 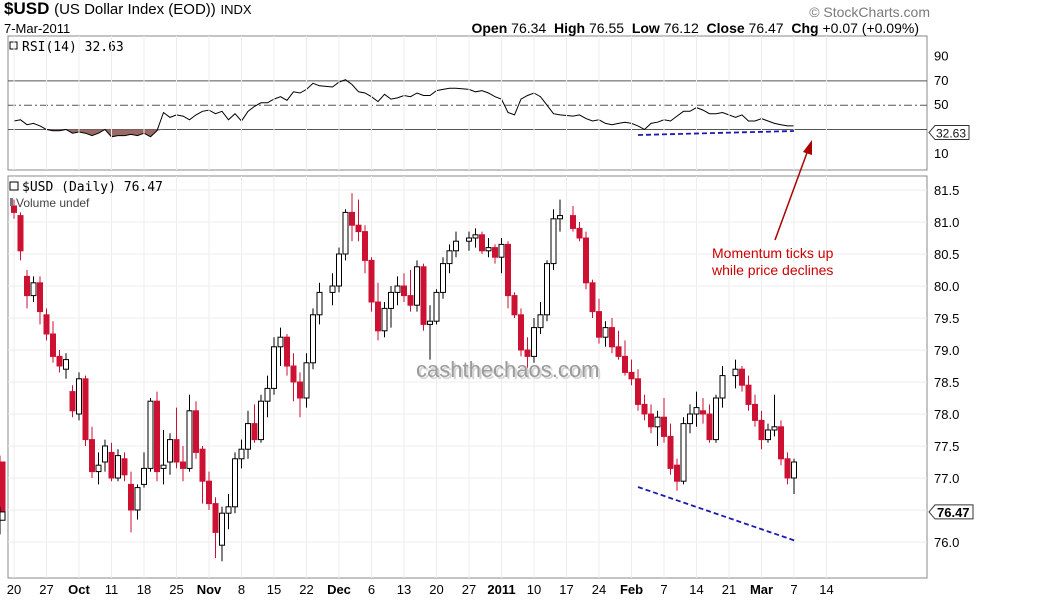 What do you see at coordinates (946, 414) in the screenshot?
I see `price-tick-label-78.0: 78.0` at bounding box center [946, 414].